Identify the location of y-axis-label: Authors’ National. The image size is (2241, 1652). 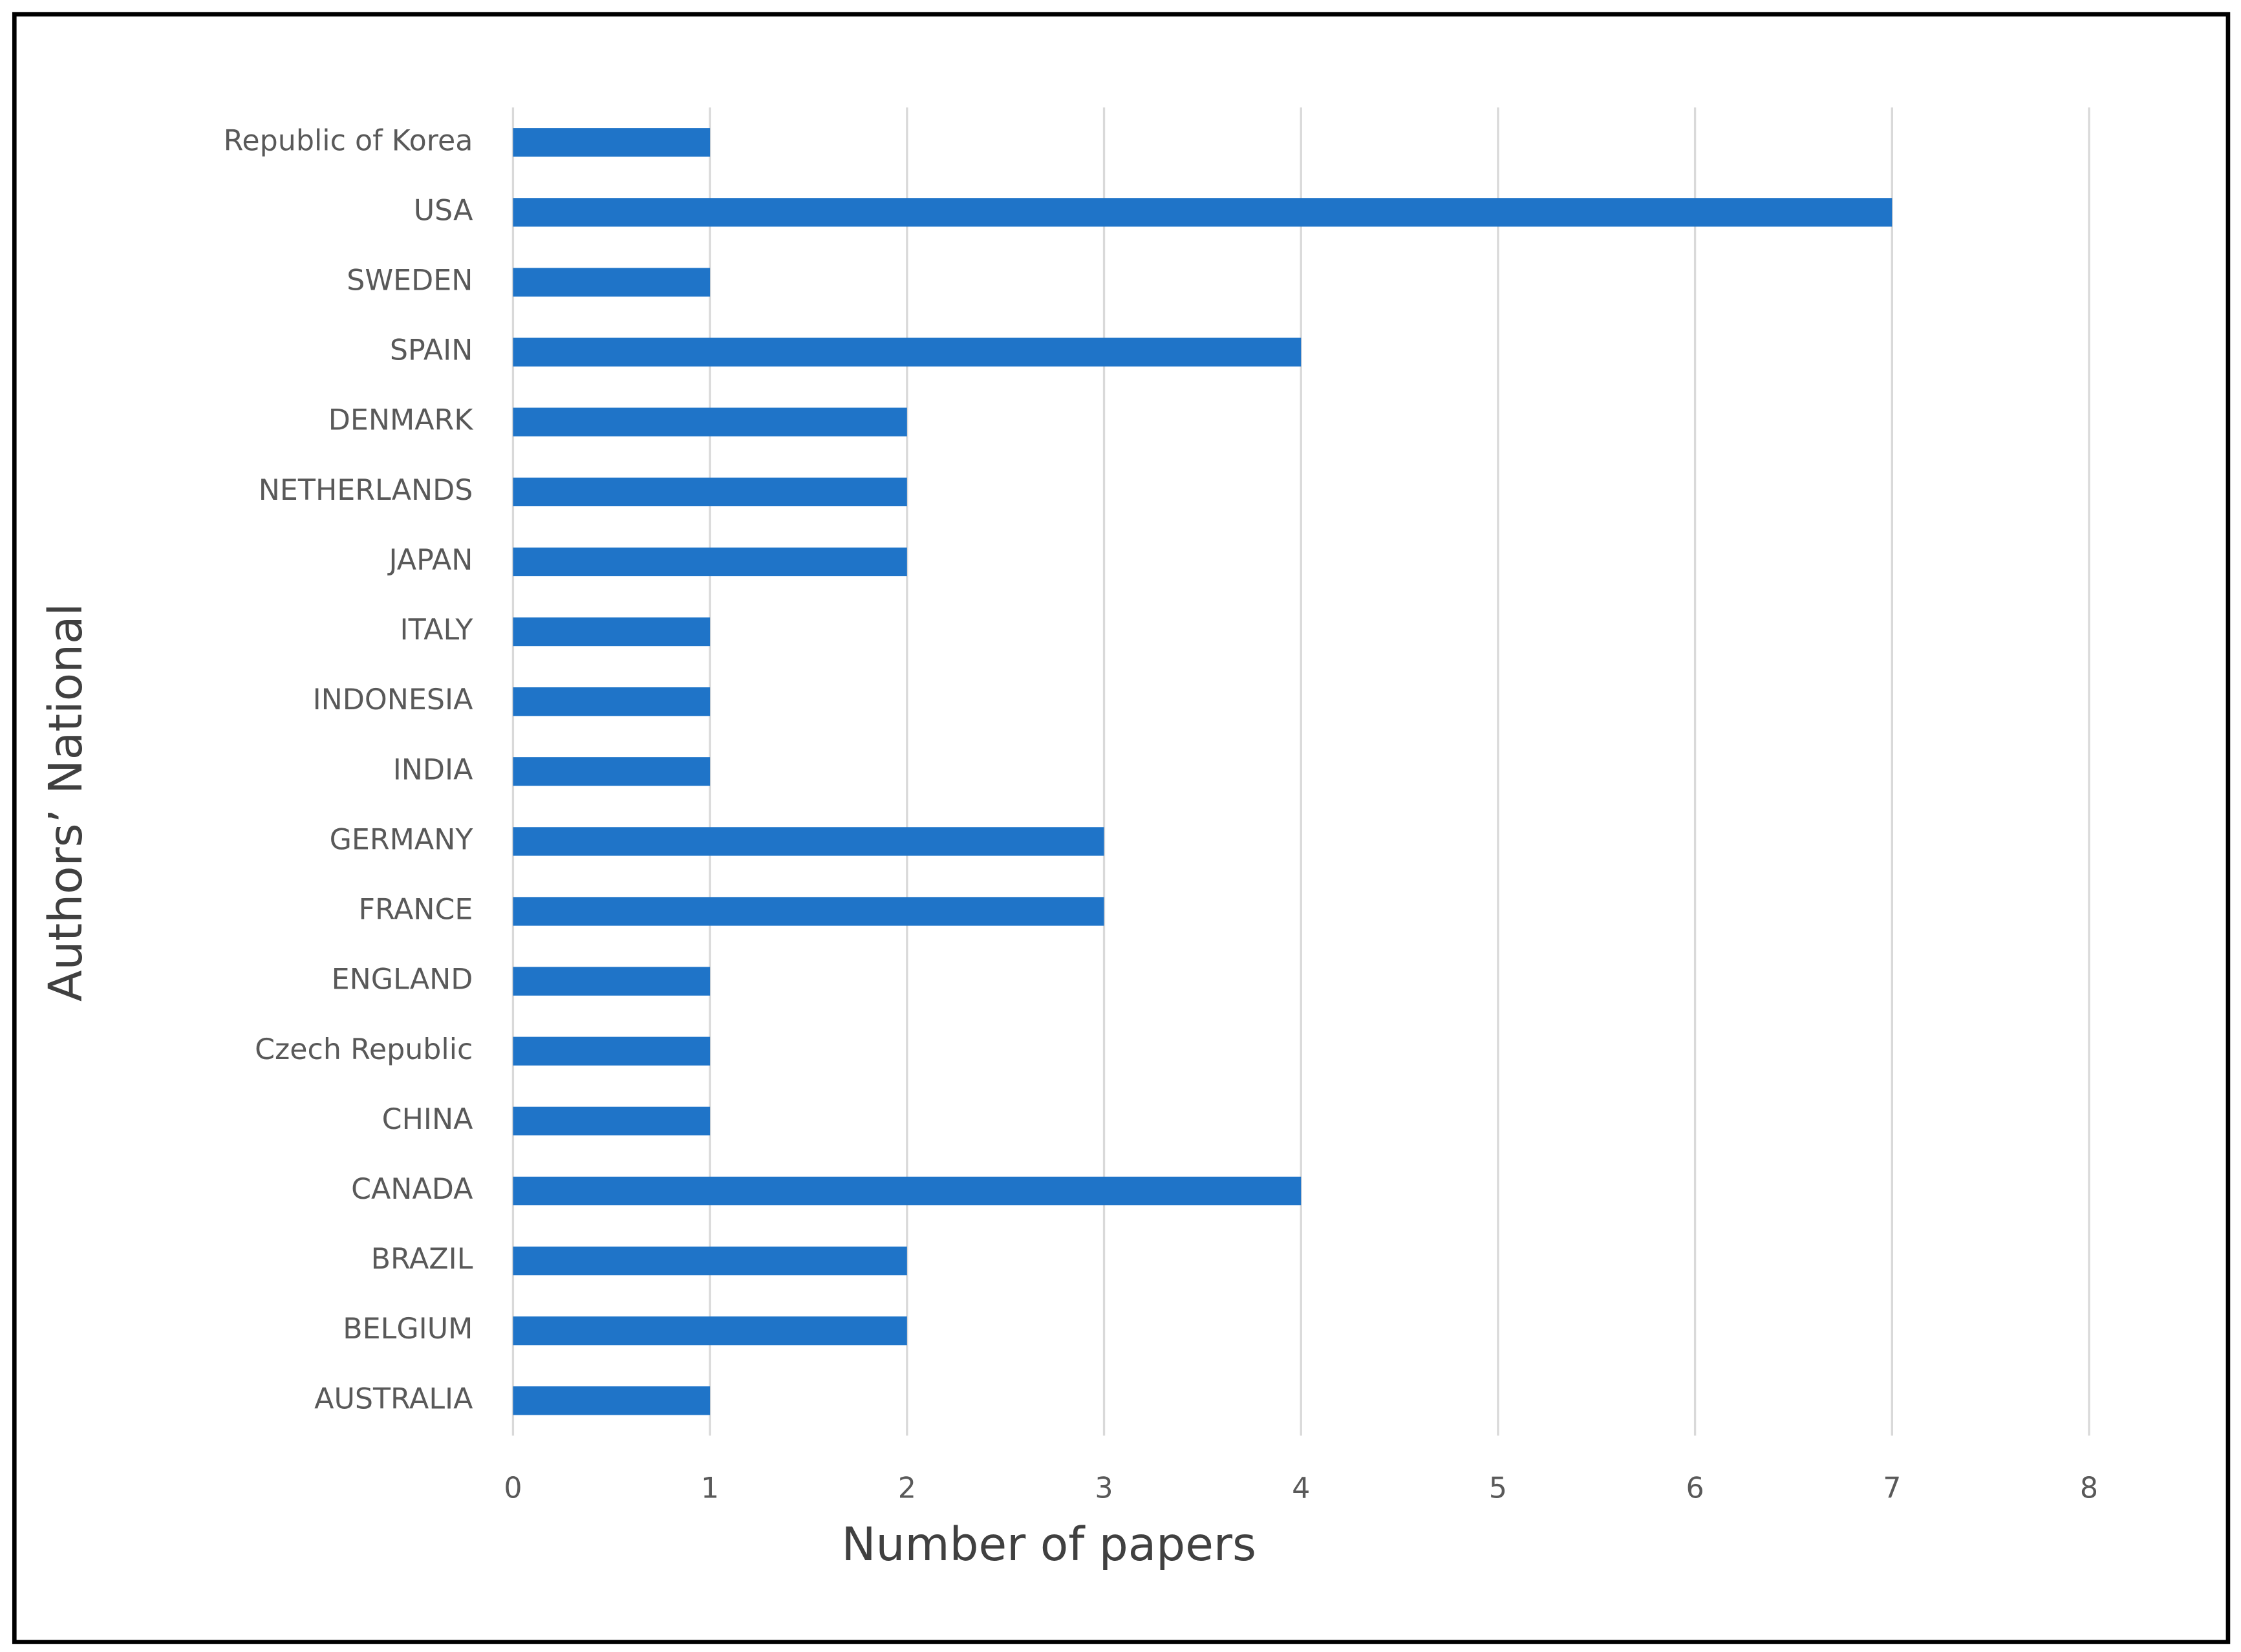
(65, 802).